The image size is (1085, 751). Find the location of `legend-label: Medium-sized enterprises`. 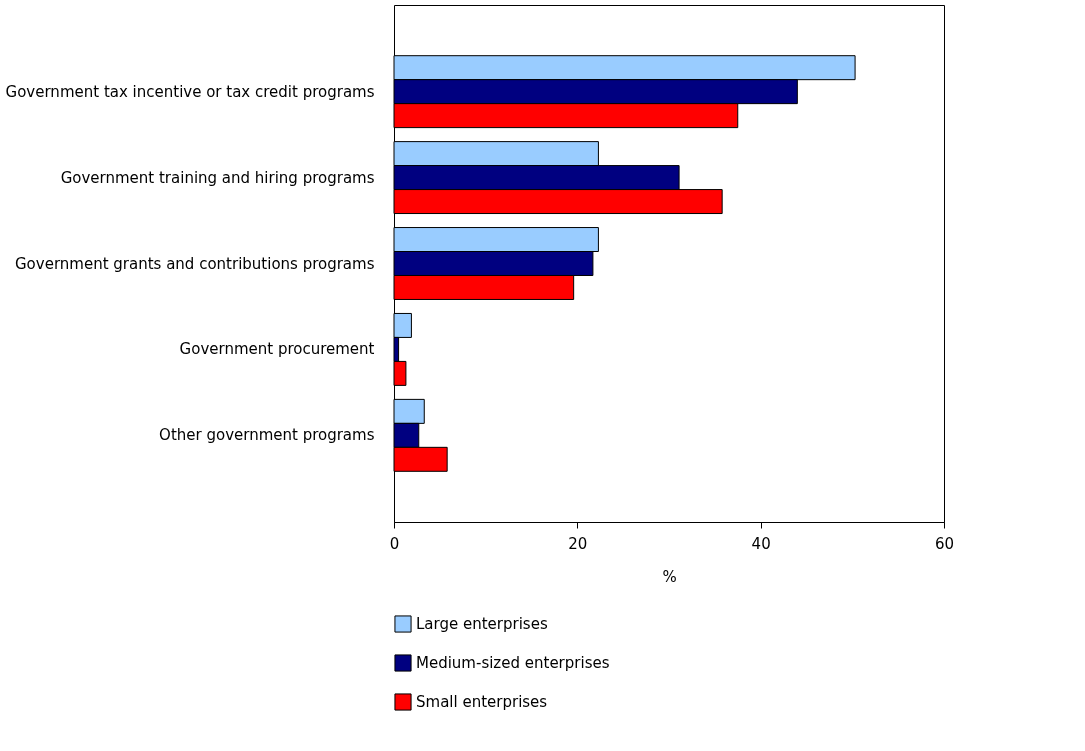

legend-label: Medium-sized enterprises is located at coordinates (513, 663).